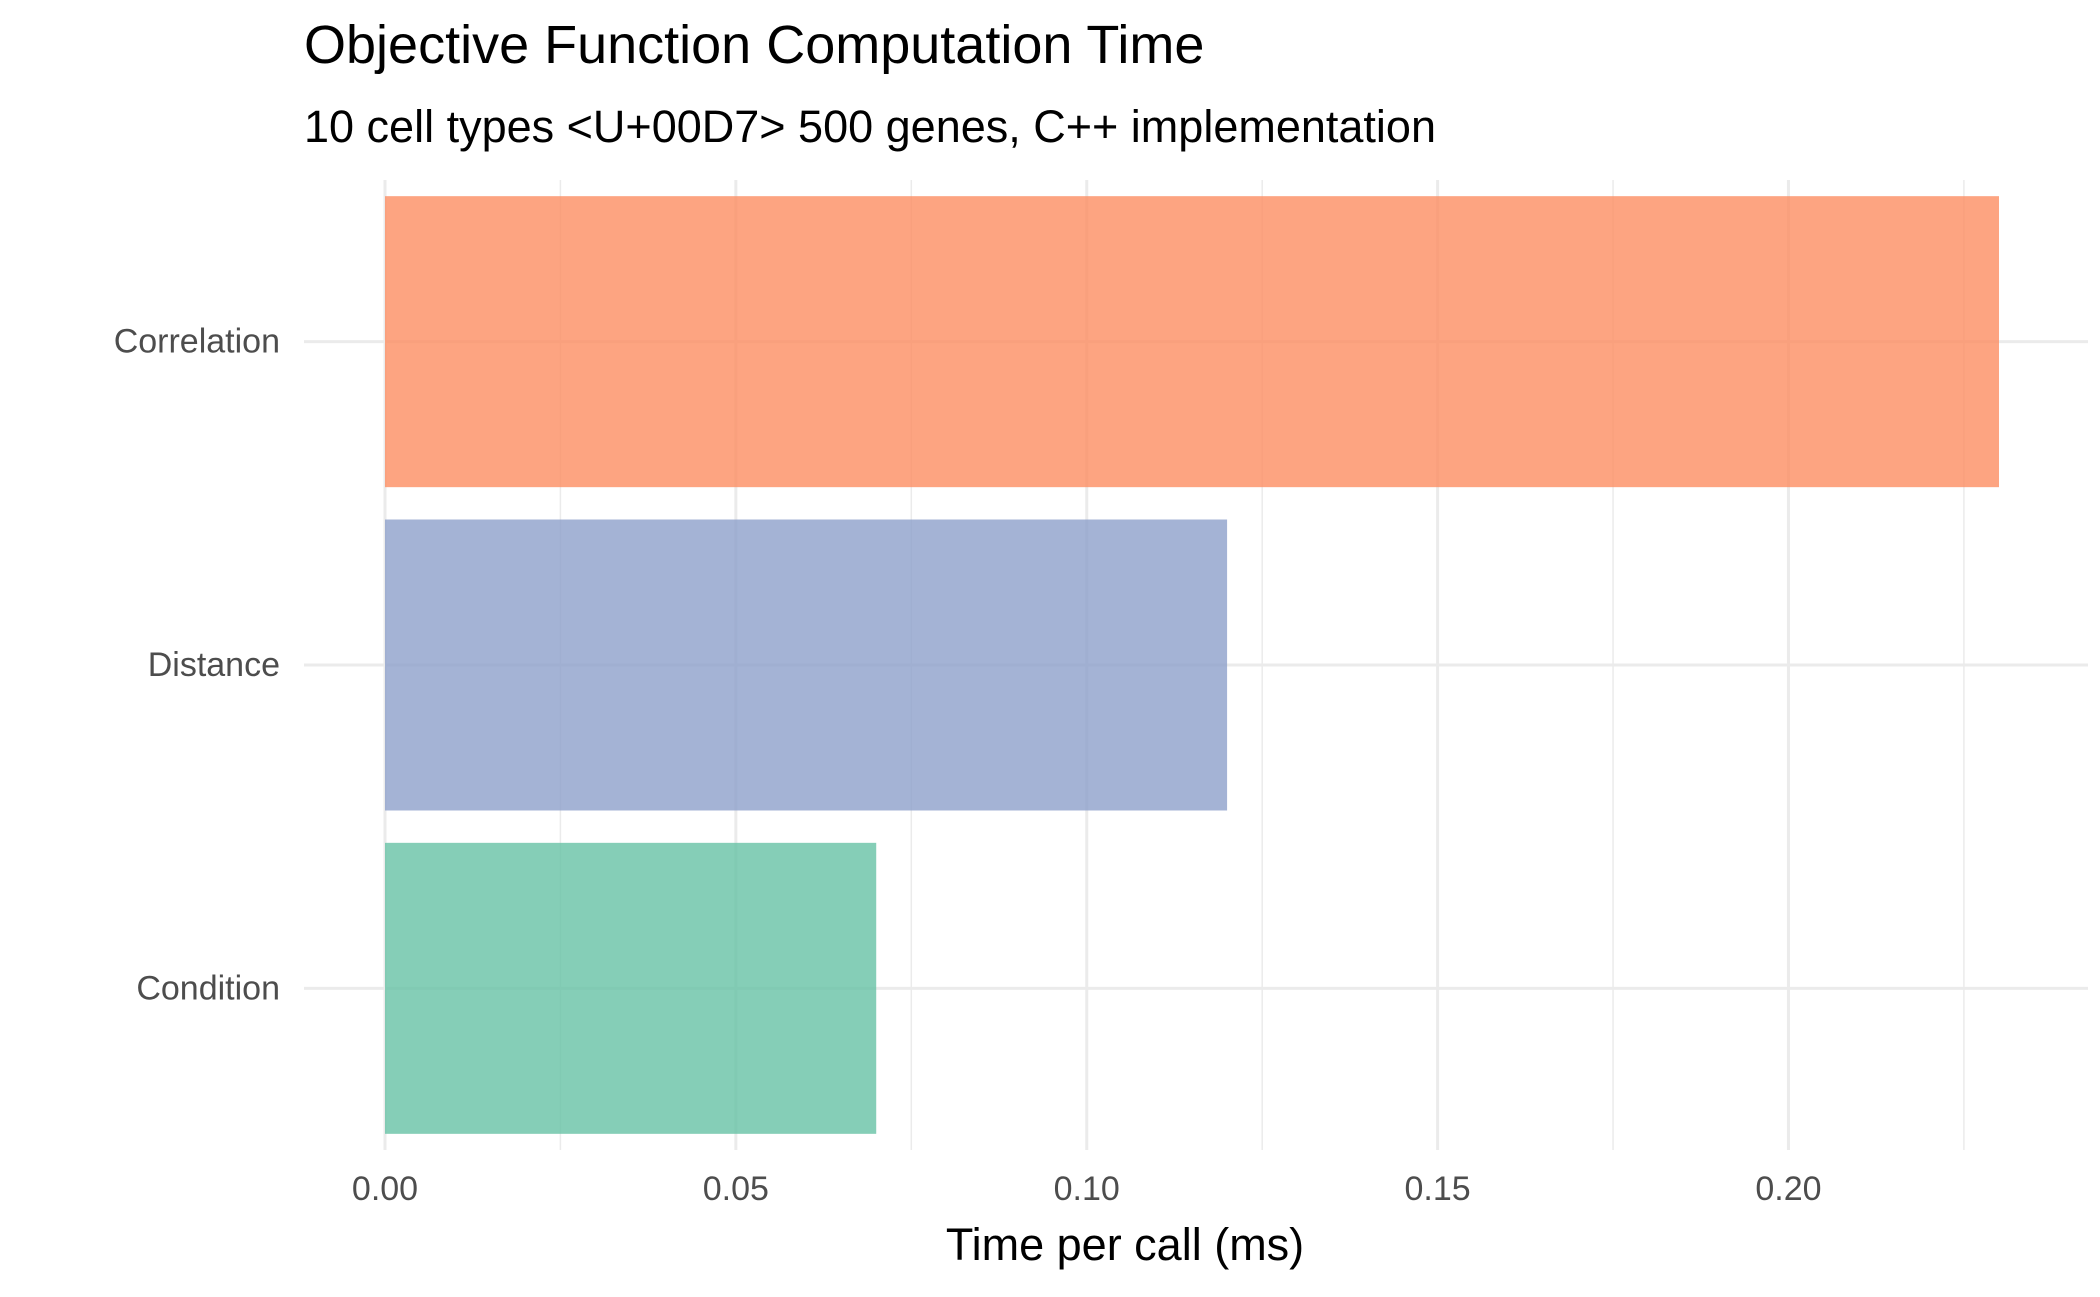  Describe the element at coordinates (214, 665) in the screenshot. I see `y-tick-label-distance: Distance` at that location.